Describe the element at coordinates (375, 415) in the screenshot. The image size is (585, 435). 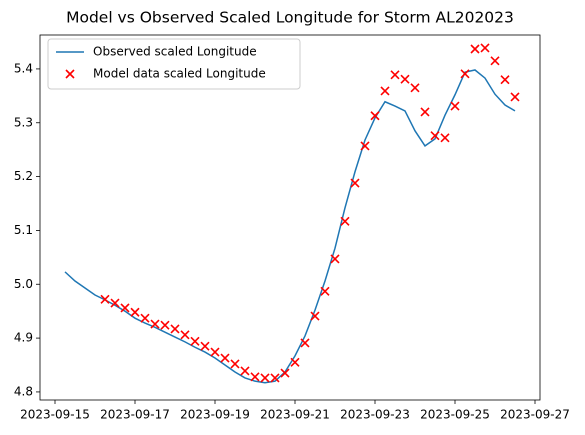
I see `x-tick-label: 2023-09-23` at that location.